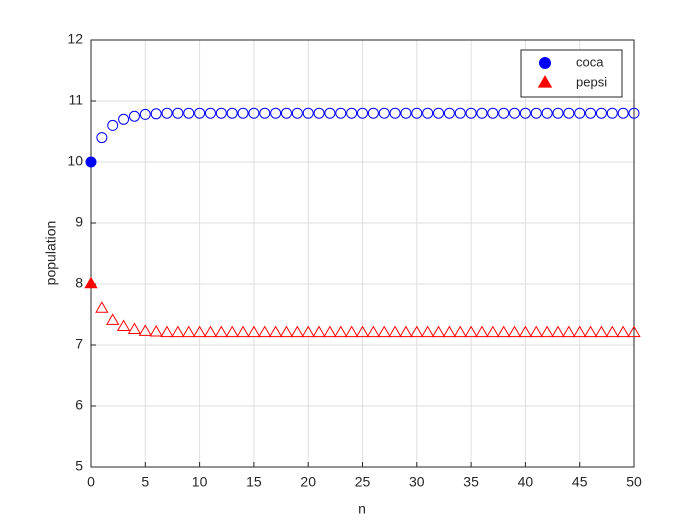 This screenshot has height=525, width=700. What do you see at coordinates (526, 482) in the screenshot?
I see `x-tick-label: 40` at bounding box center [526, 482].